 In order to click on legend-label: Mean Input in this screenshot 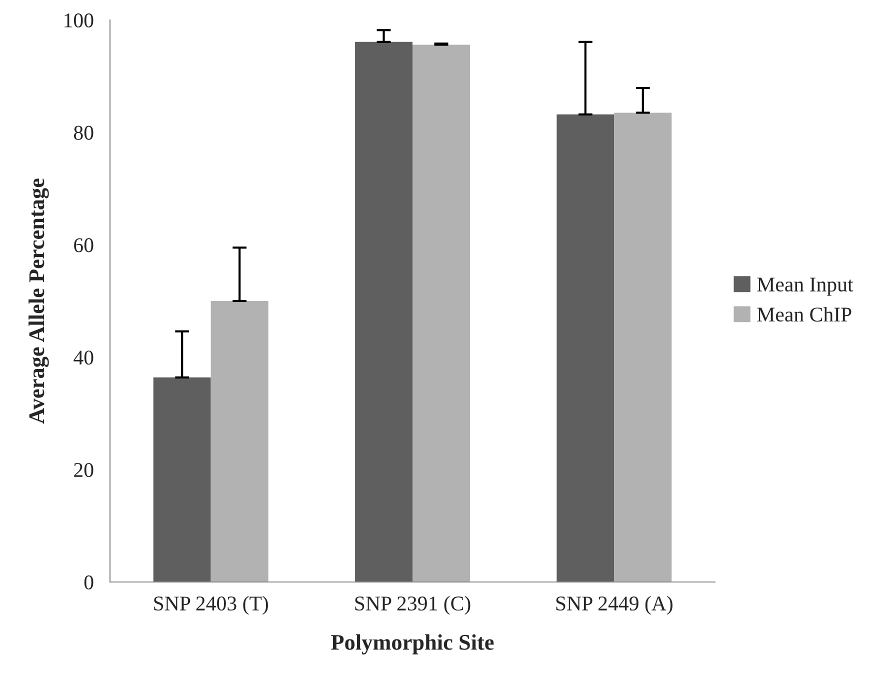, I will do `click(805, 287)`.